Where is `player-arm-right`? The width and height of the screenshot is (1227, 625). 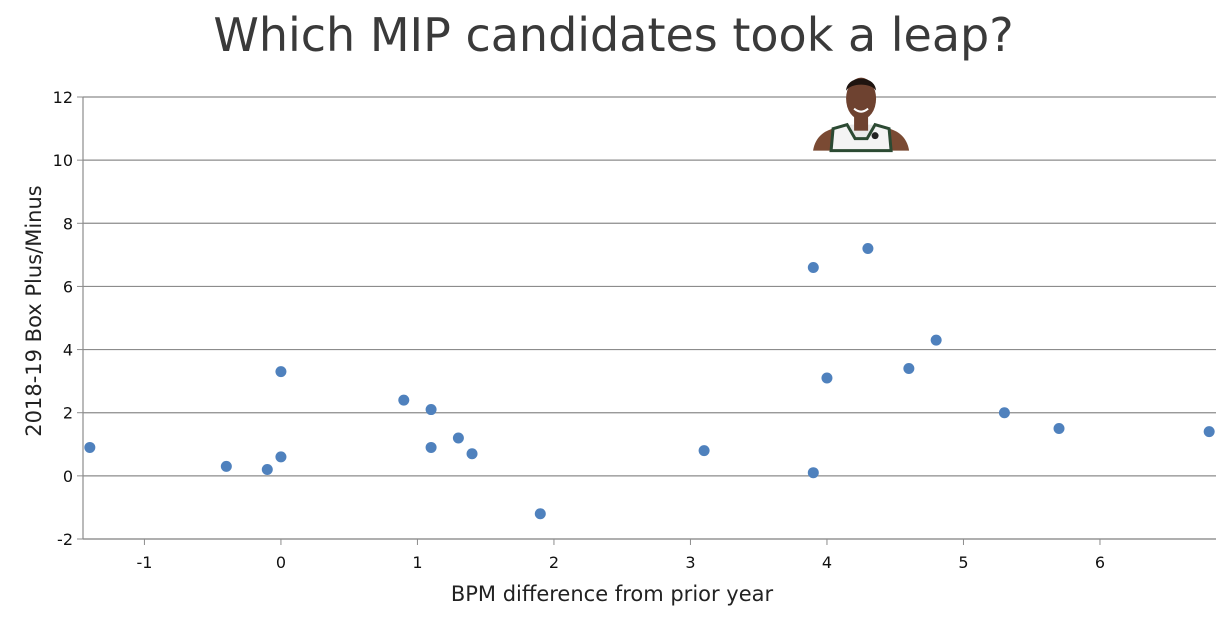 player-arm-right is located at coordinates (899, 139).